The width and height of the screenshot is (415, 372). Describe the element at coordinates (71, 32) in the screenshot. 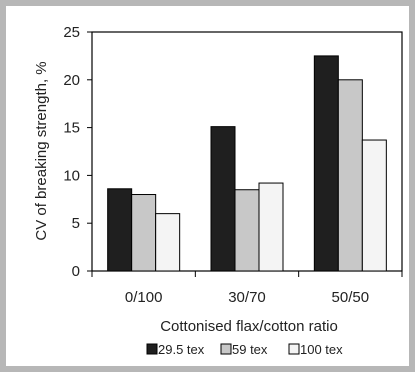

I see `y-tick-label: 25` at that location.